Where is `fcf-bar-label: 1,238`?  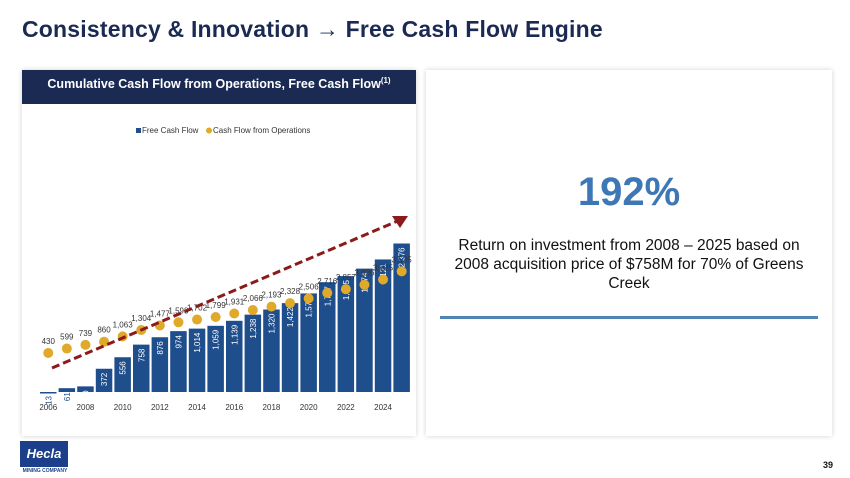
fcf-bar-label: 1,238 is located at coordinates (253, 328).